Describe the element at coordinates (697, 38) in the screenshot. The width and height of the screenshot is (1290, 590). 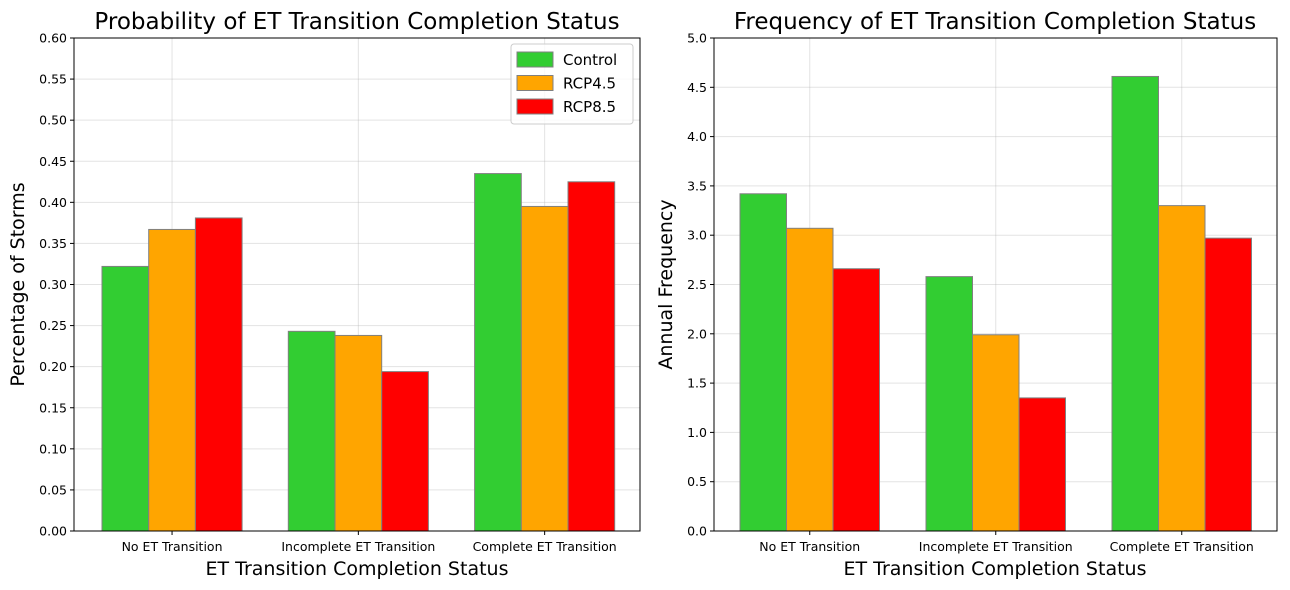
I see `y-tick-label: 5.0` at that location.